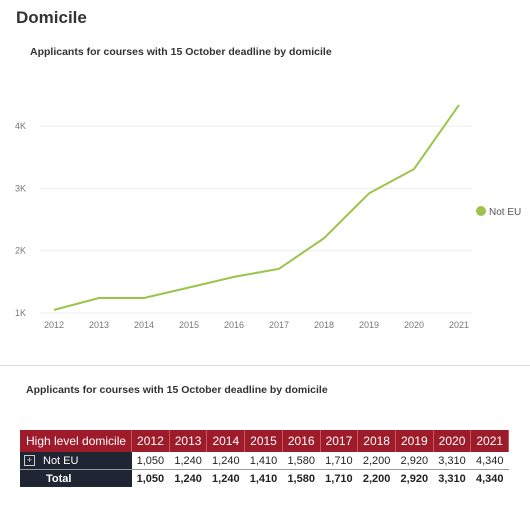 Image resolution: width=530 pixels, height=507 pixels. Describe the element at coordinates (59, 478) in the screenshot. I see `row-label: Total` at that location.